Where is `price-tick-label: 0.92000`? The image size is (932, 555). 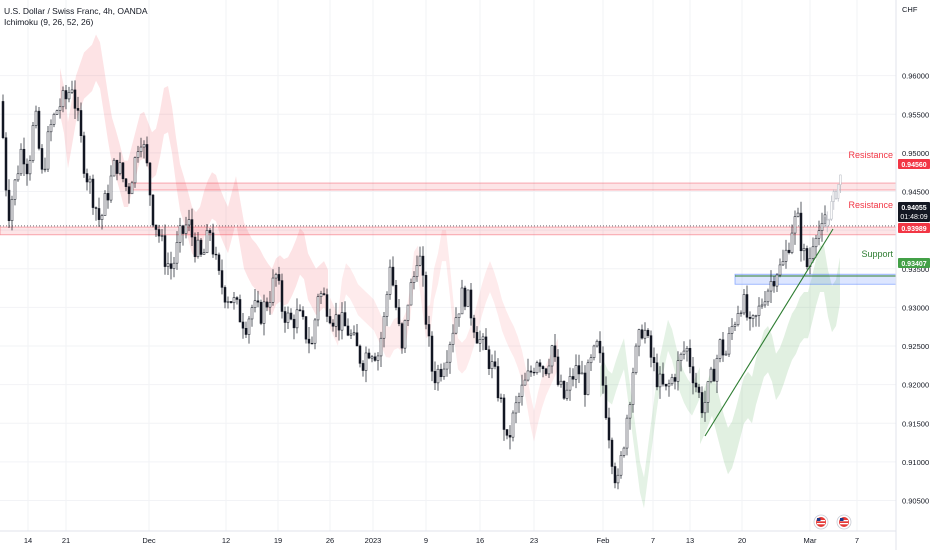 price-tick-label: 0.92000 is located at coordinates (915, 385).